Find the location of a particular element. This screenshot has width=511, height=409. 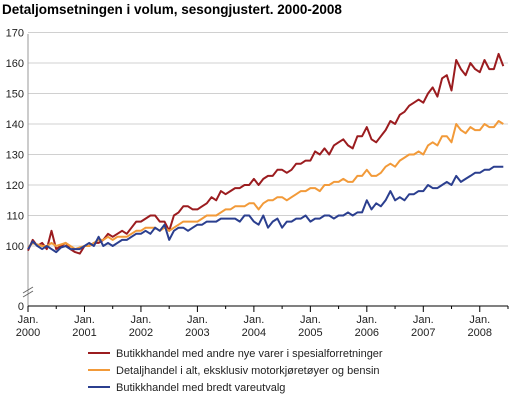

y-tick-label-100: 100 is located at coordinates (15, 247).